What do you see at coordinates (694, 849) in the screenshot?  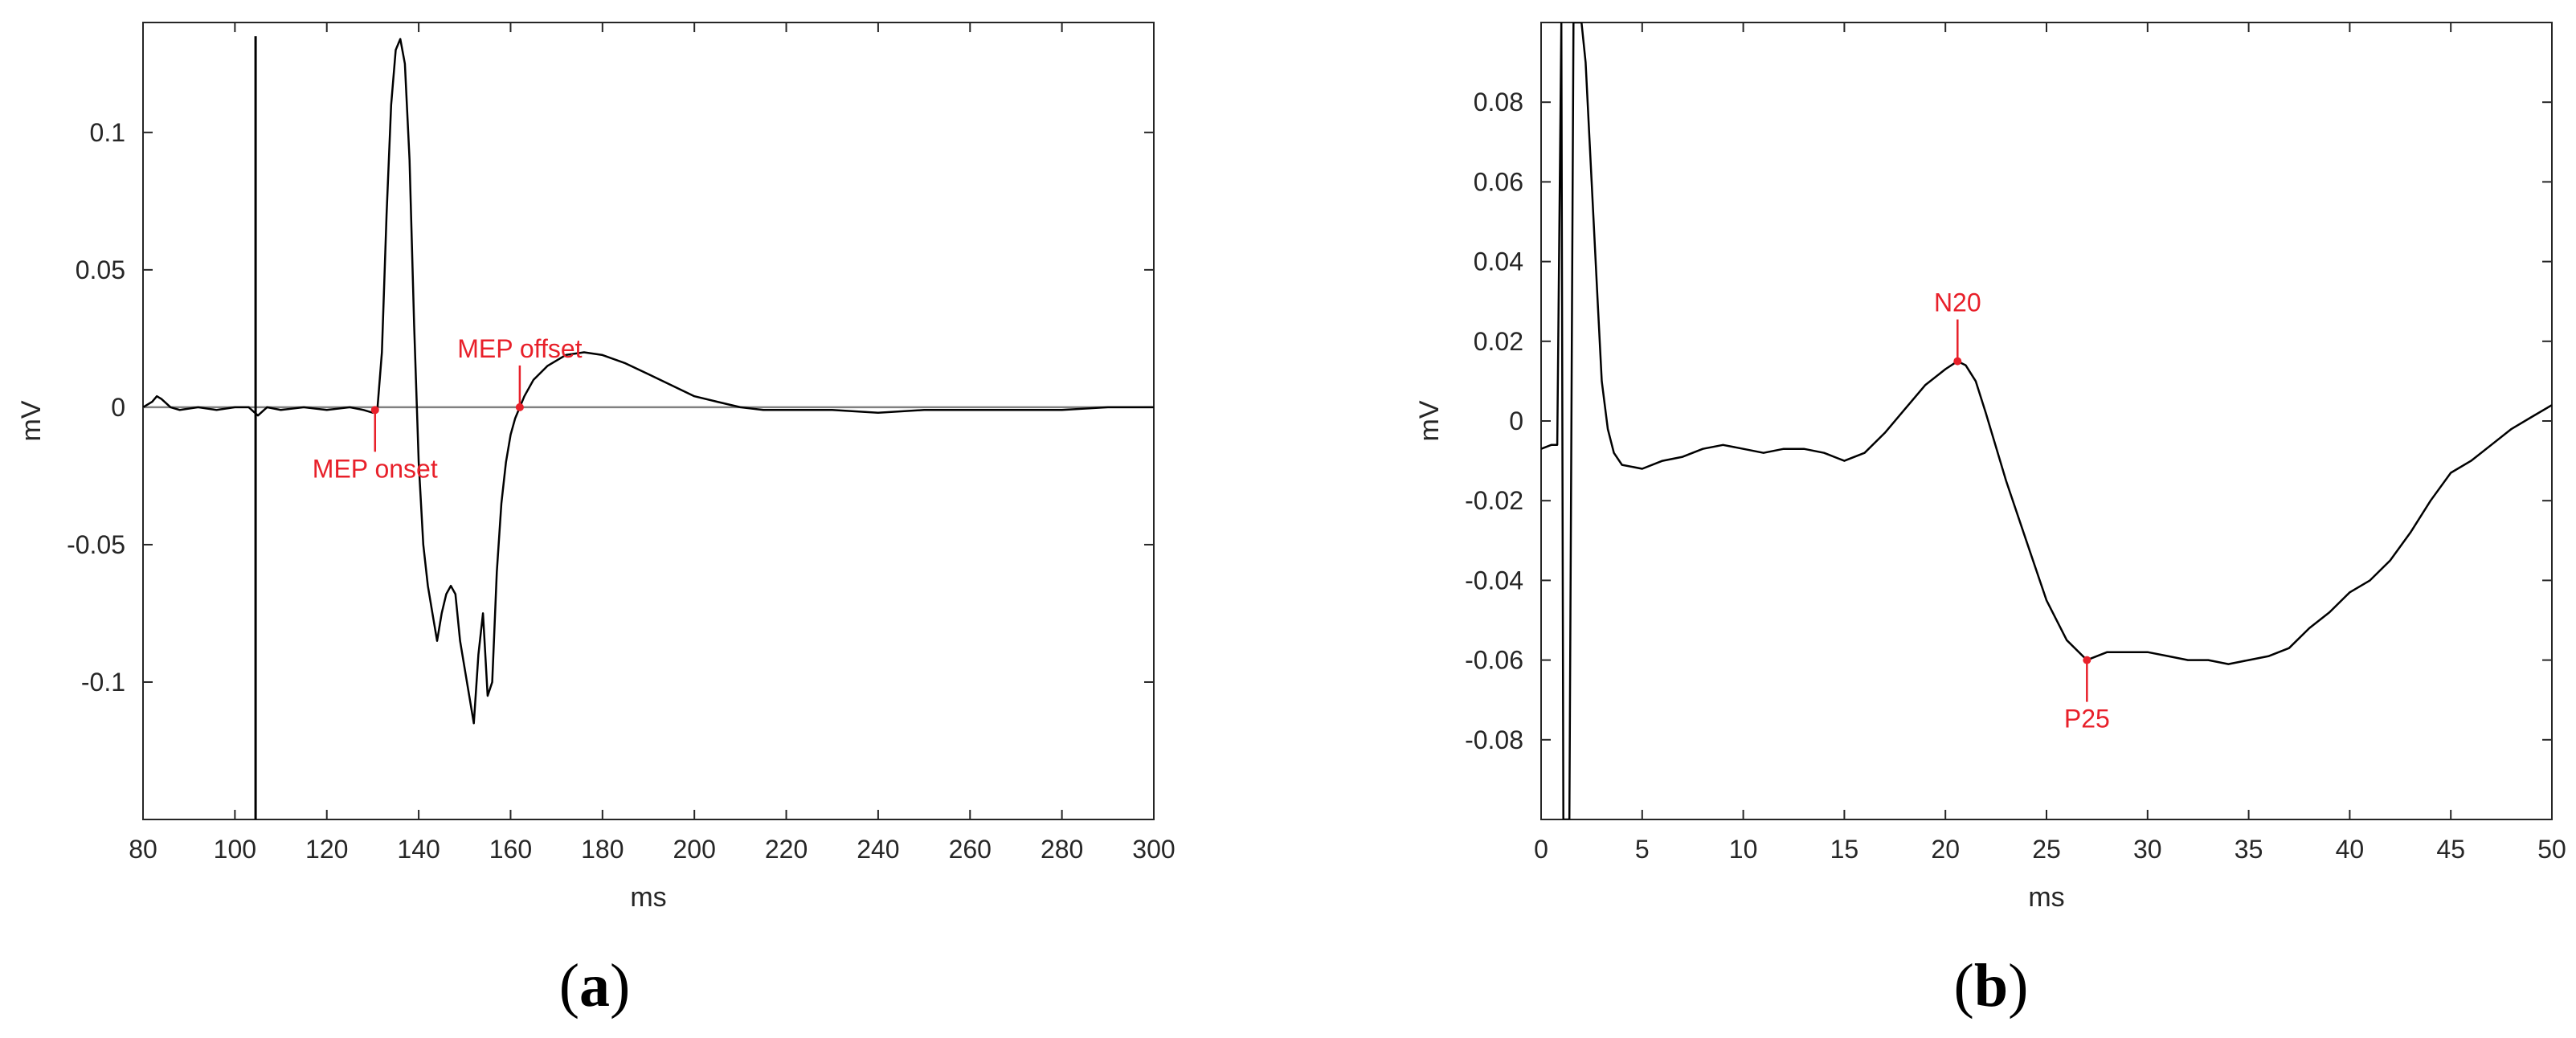 I see `x-tick-label: 200` at bounding box center [694, 849].